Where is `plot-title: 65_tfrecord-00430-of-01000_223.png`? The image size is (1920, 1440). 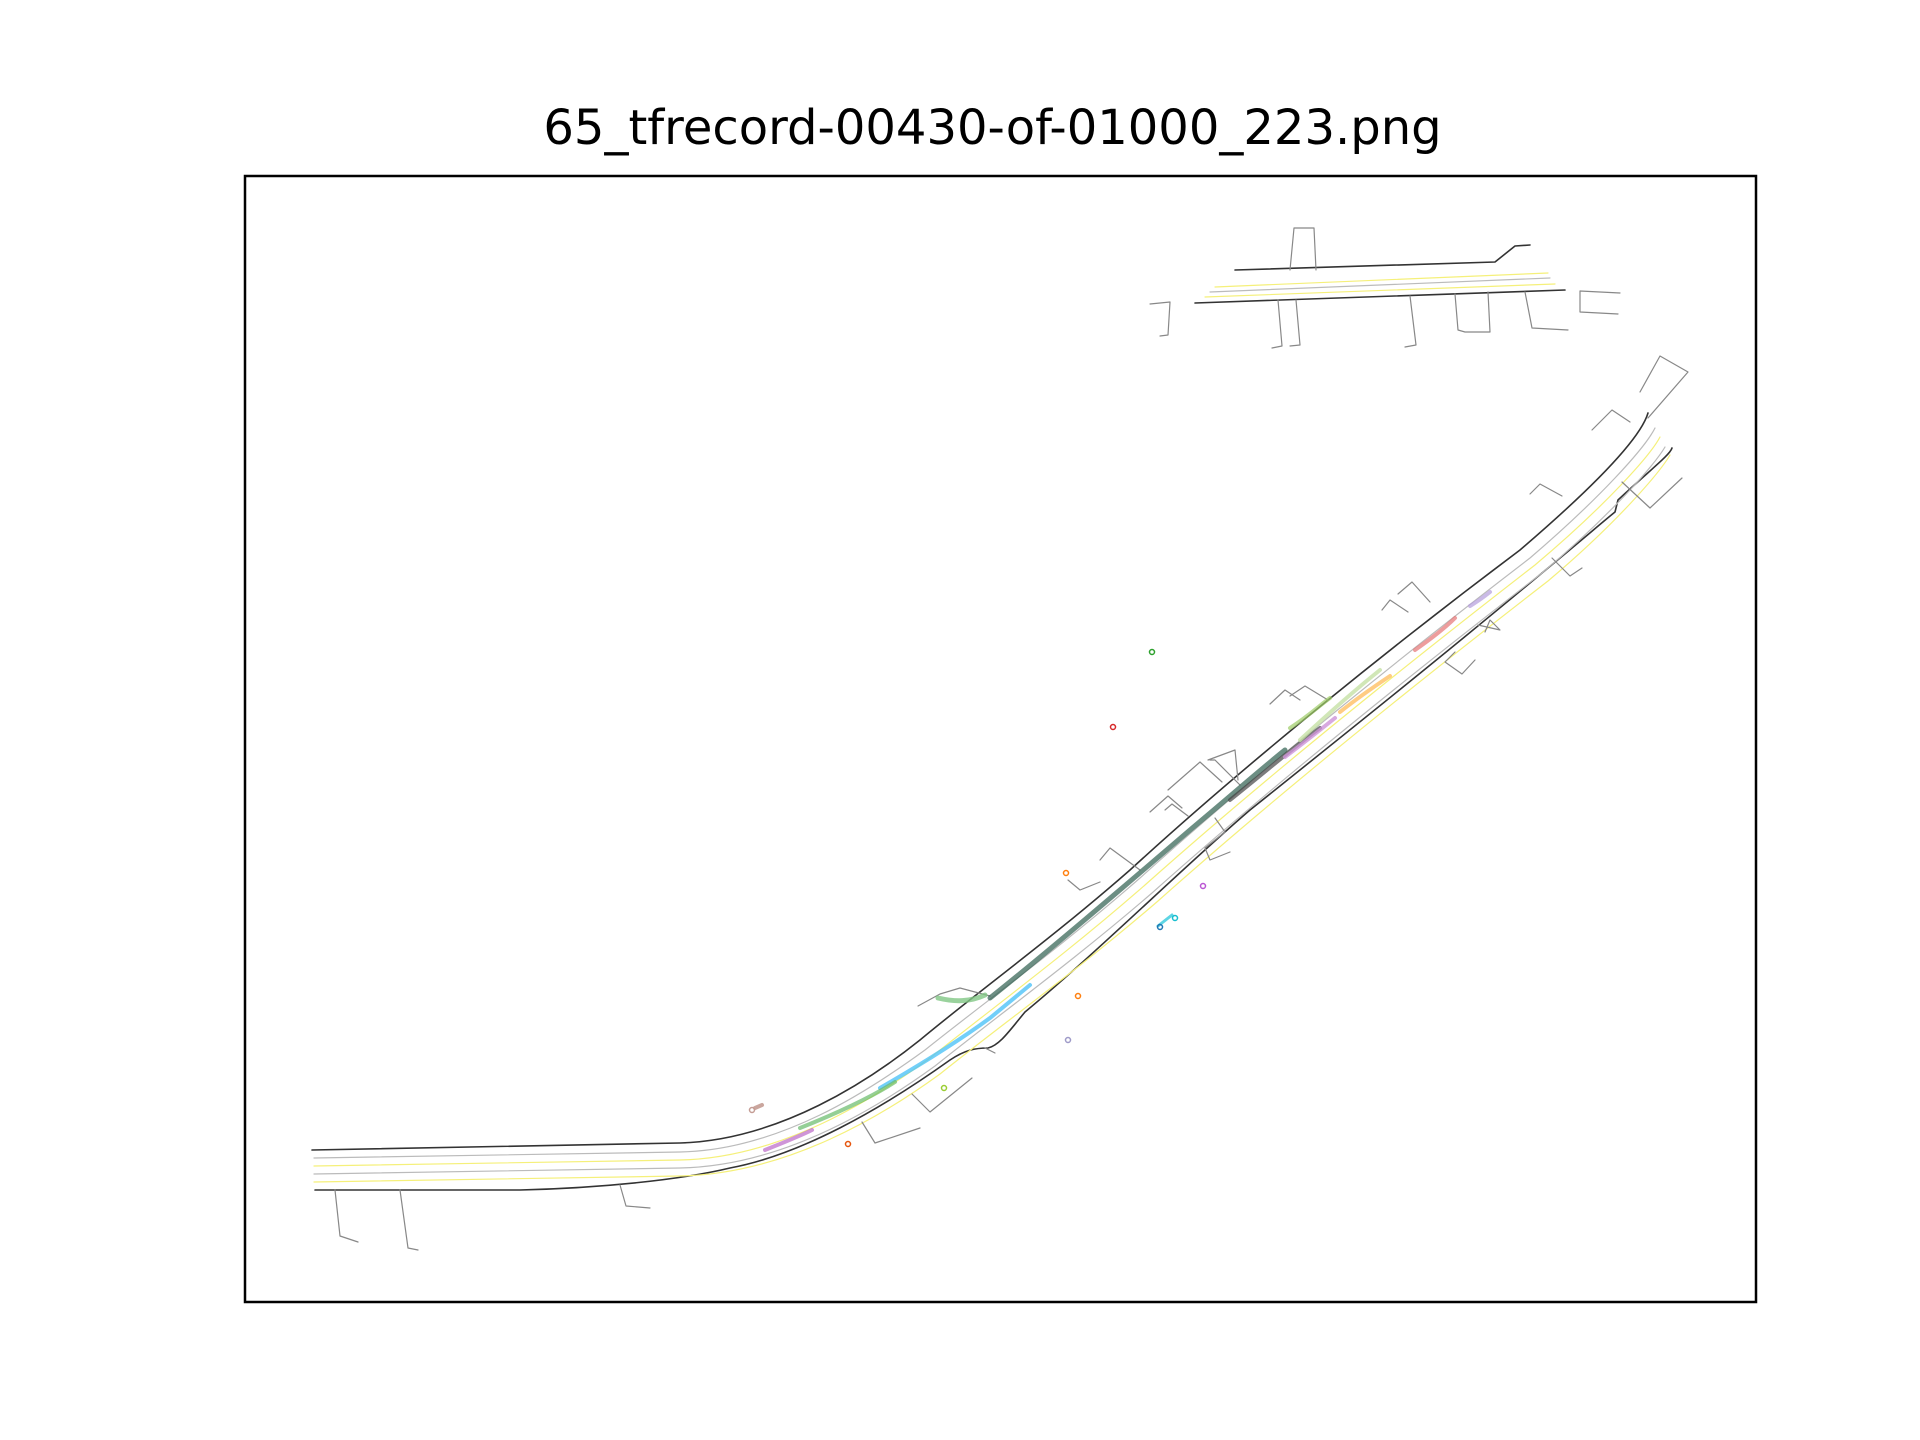
plot-title: 65_tfrecord-00430-of-01000_223.png is located at coordinates (992, 128).